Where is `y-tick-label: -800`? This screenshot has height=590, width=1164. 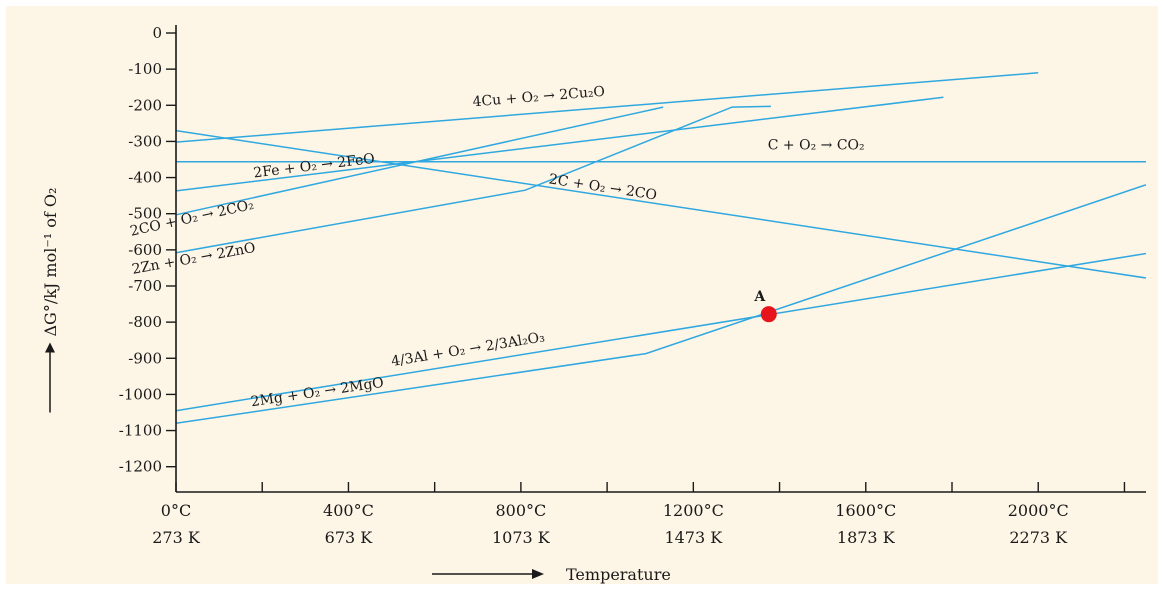 y-tick-label: -800 is located at coordinates (145, 322).